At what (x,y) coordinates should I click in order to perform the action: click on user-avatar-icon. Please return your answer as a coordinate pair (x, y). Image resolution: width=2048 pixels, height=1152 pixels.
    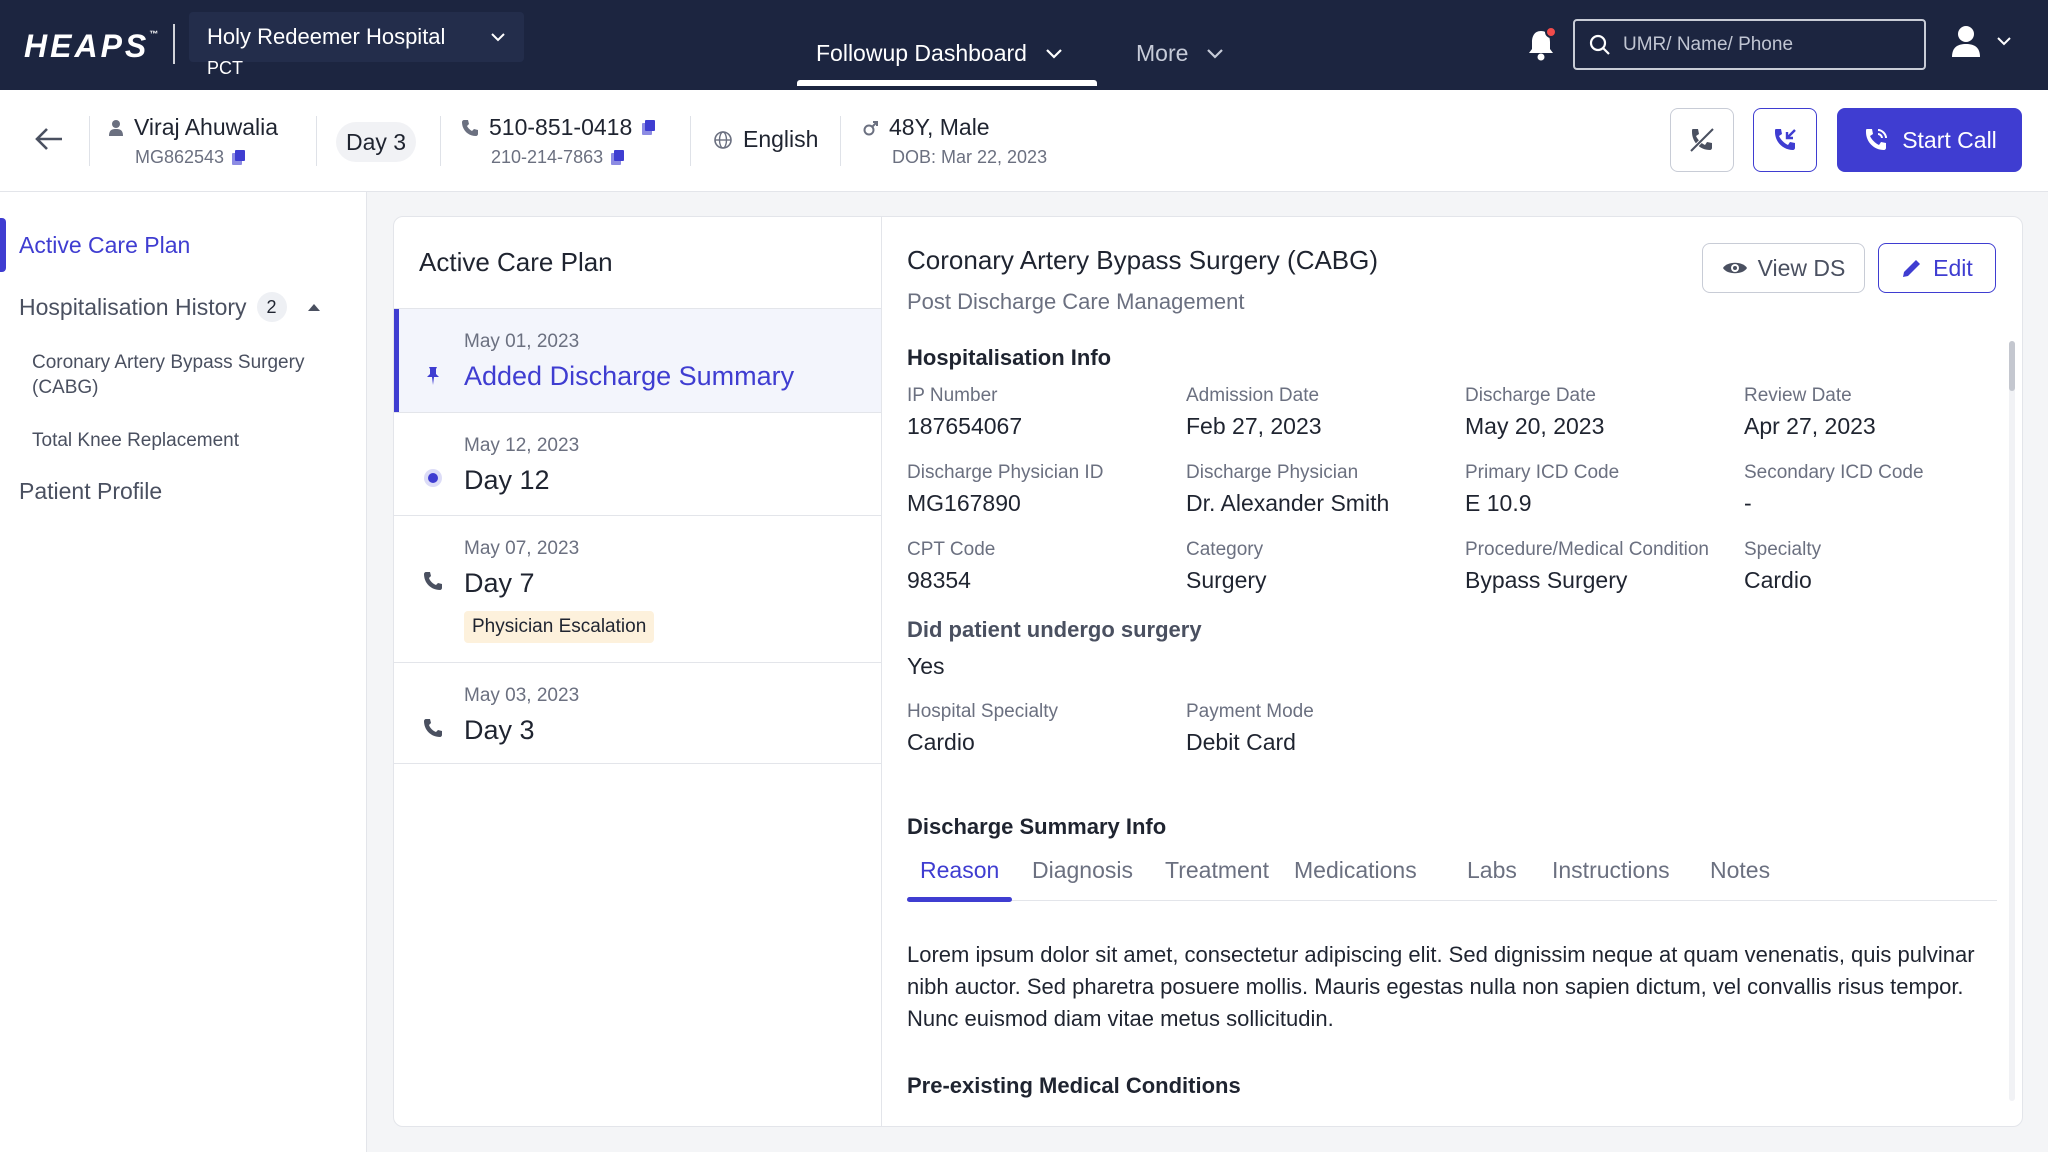
    Looking at the image, I should click on (1966, 41).